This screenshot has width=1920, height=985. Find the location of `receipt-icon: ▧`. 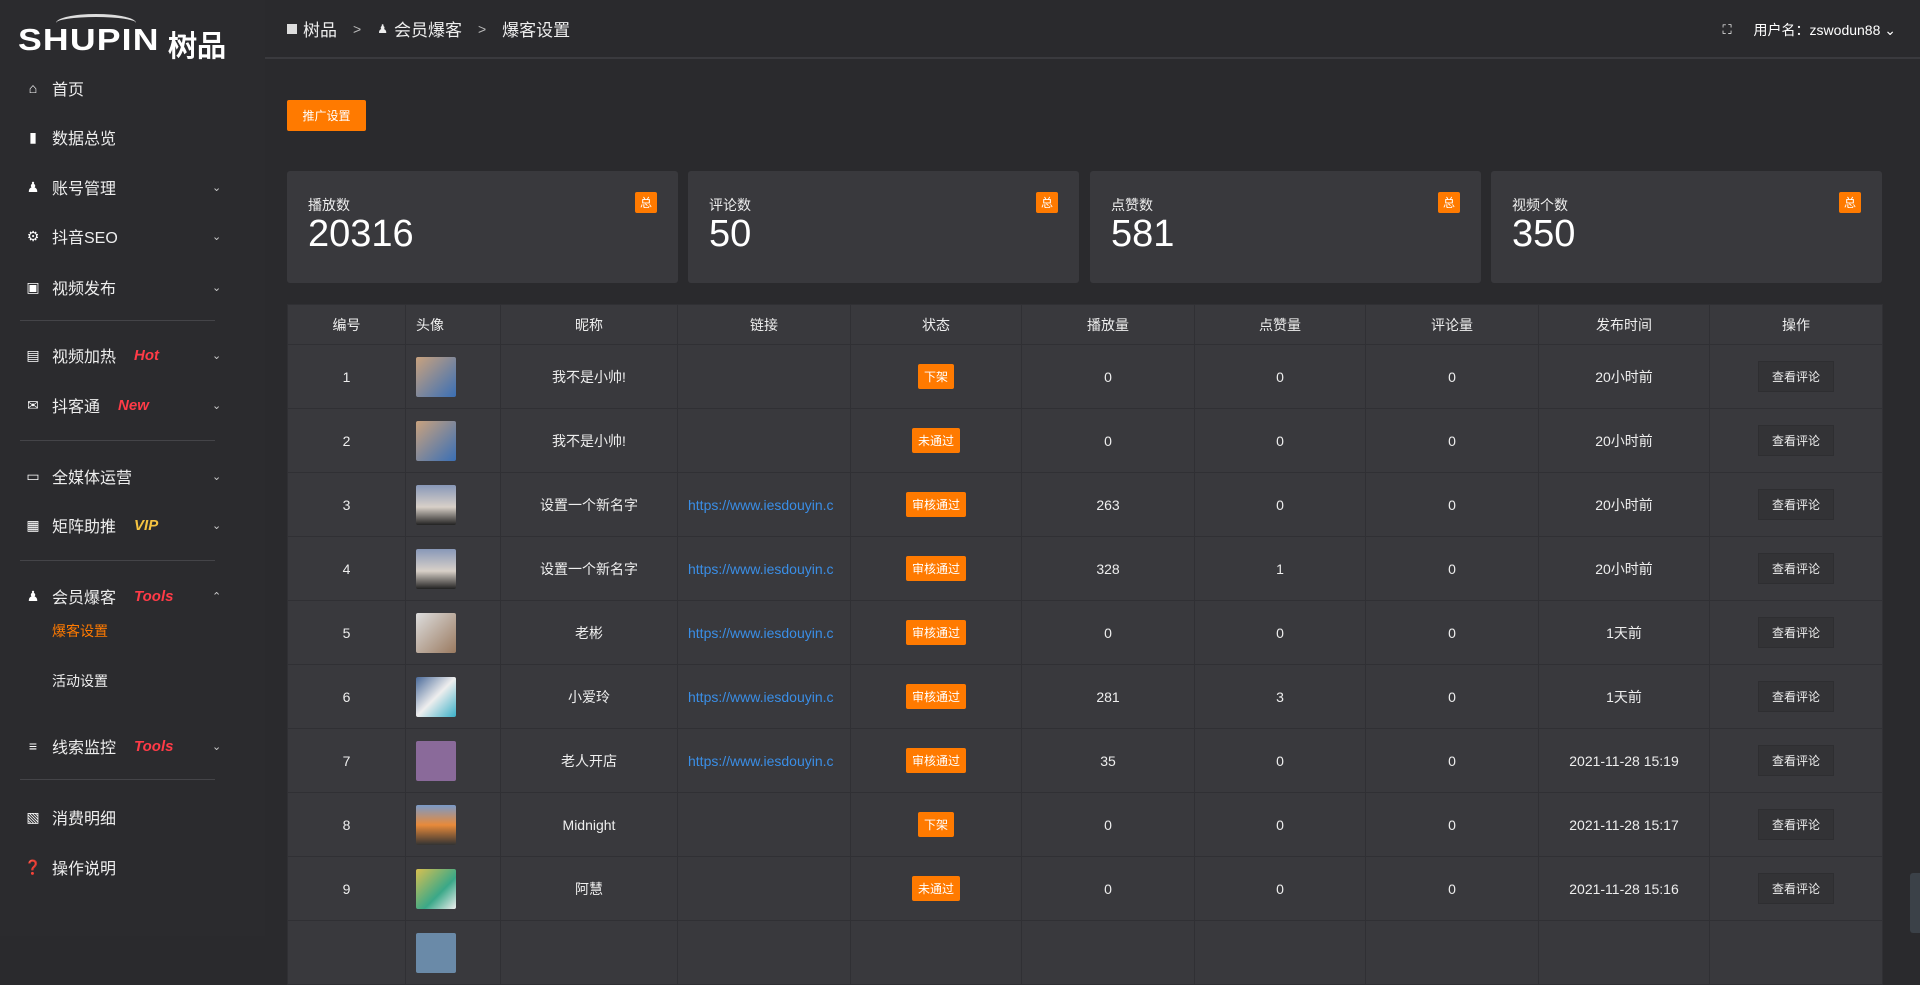

receipt-icon: ▧ is located at coordinates (33, 816).